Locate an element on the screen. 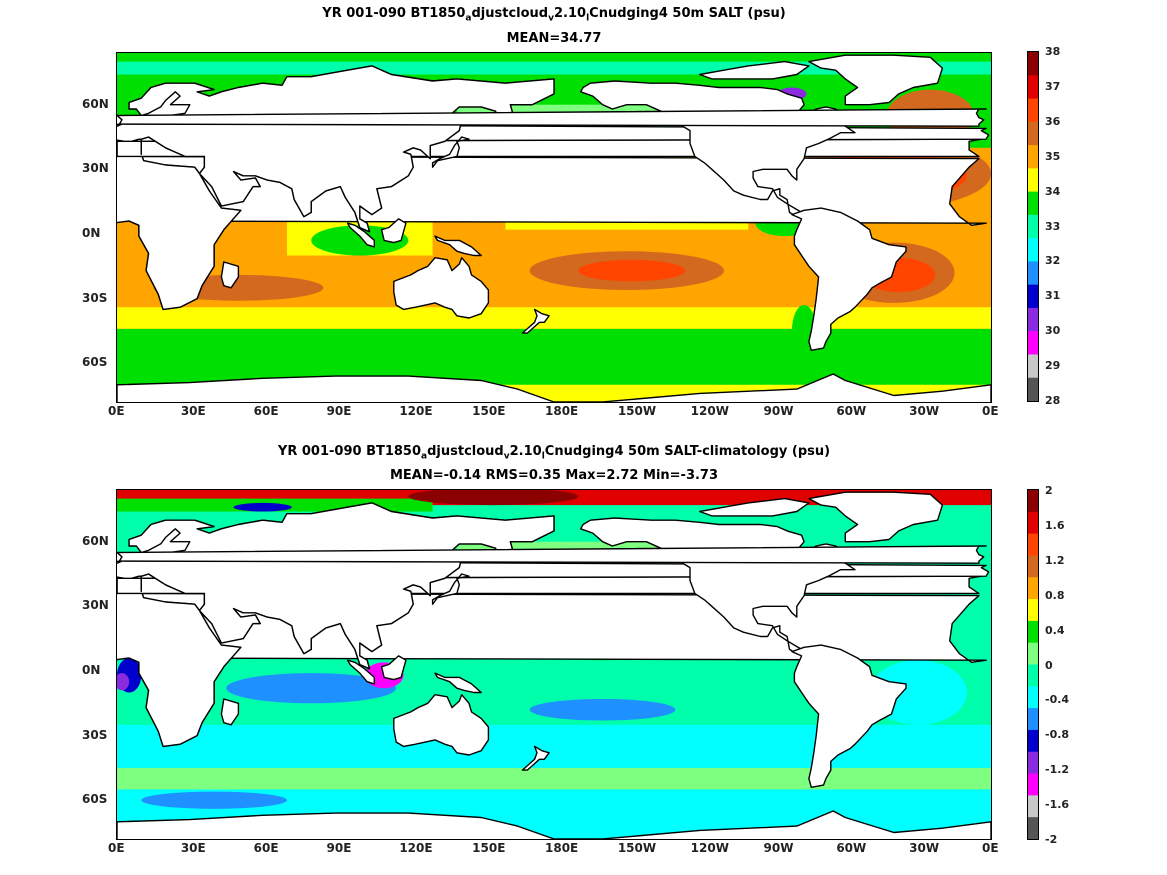  land-antarctica is located at coordinates (554, 824).